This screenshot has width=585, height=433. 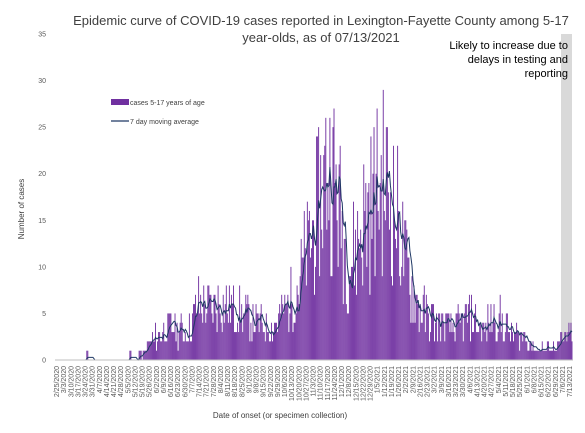 What do you see at coordinates (570, 381) in the screenshot?
I see `x-tick-label: 7/13/2021` at bounding box center [570, 381].